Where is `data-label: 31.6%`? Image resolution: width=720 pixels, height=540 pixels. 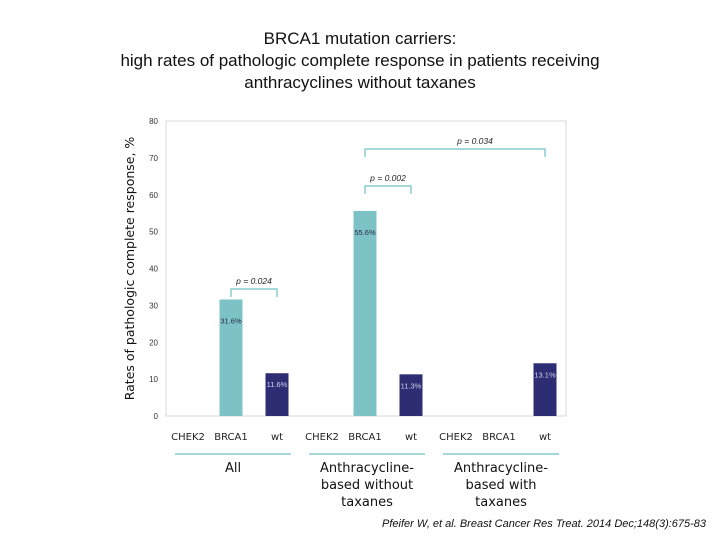 data-label: 31.6% is located at coordinates (231, 320).